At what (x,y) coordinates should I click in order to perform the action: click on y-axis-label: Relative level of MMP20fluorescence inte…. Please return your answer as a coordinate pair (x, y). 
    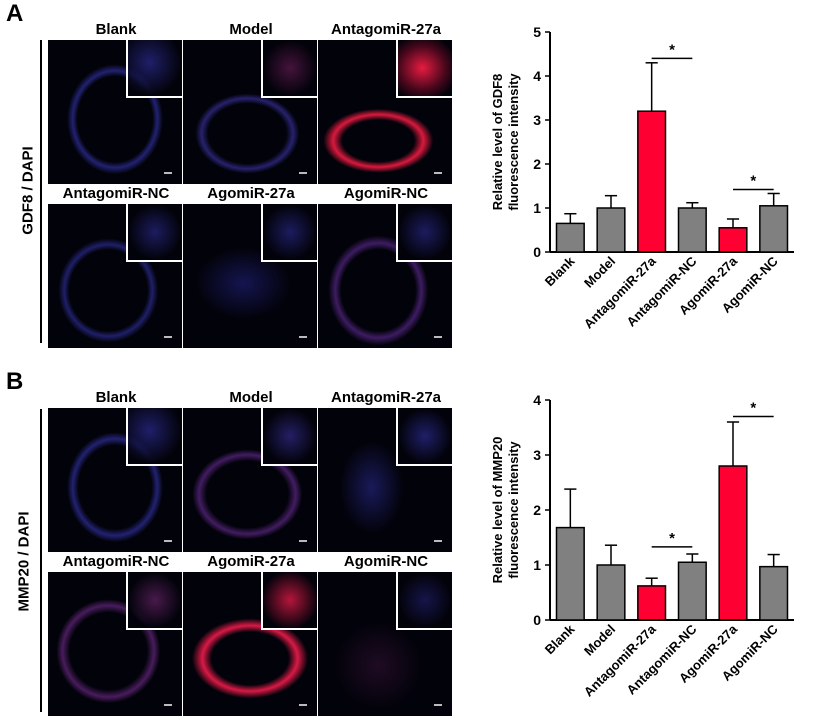
    Looking at the image, I should click on (505, 510).